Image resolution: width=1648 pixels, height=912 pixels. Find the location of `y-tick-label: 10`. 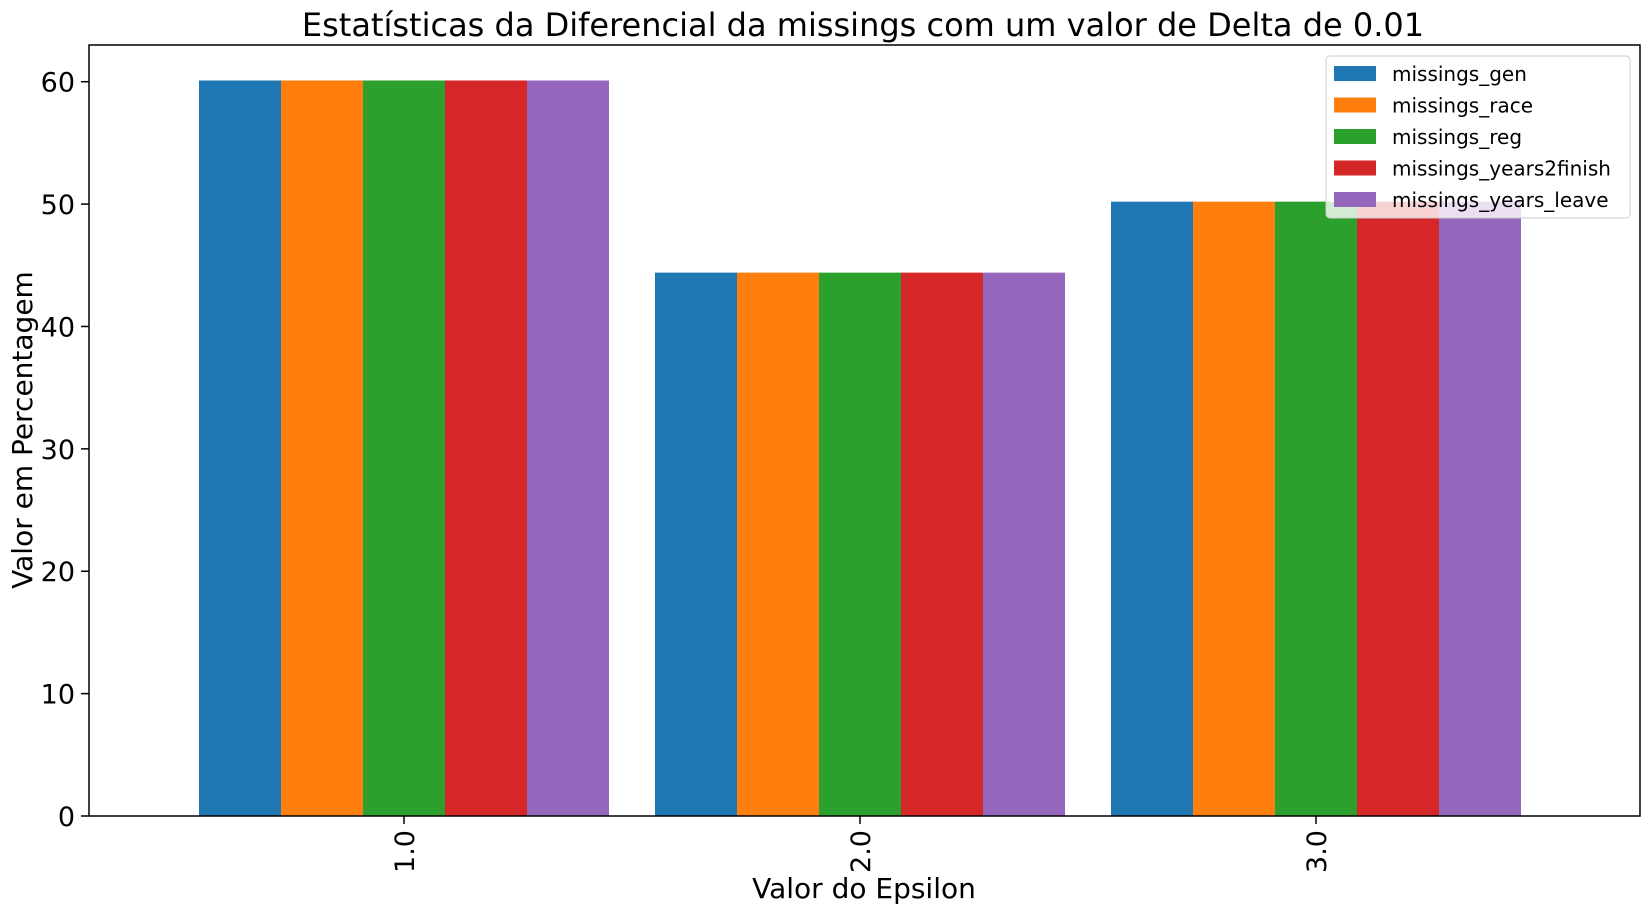

y-tick-label: 10 is located at coordinates (58, 695).